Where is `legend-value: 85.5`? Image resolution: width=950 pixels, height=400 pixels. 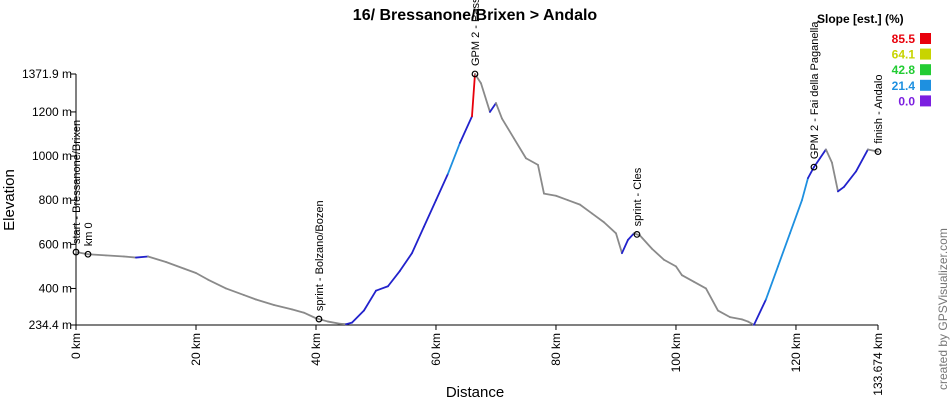 legend-value: 85.5 is located at coordinates (904, 39).